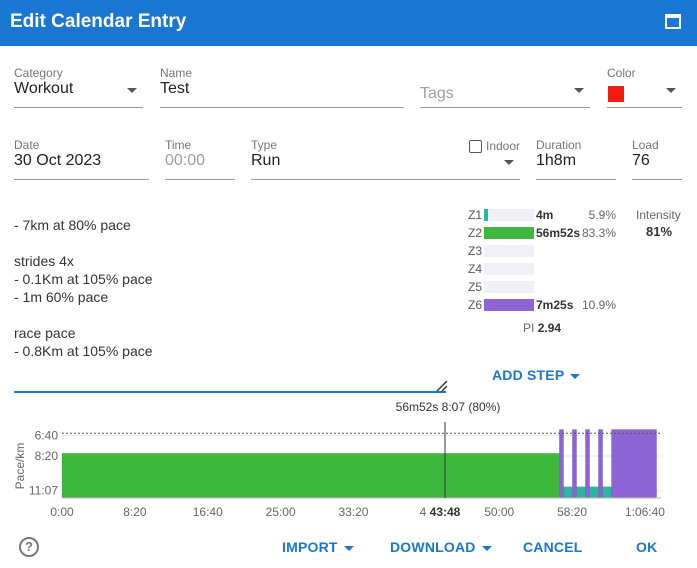  What do you see at coordinates (475, 146) in the screenshot?
I see `indoor-checkbox` at bounding box center [475, 146].